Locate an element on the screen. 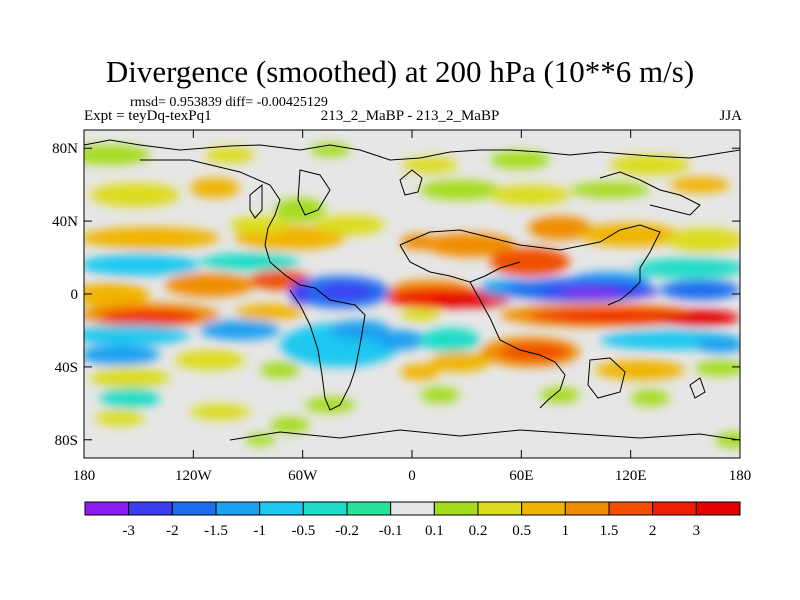 The height and width of the screenshot is (600, 800). colorbar: -3 -2 -1.5 -1 -0.5 -0.2 -0.1 0.1 0.2 0.5 1 1.5 2 3 is located at coordinates (412, 520).